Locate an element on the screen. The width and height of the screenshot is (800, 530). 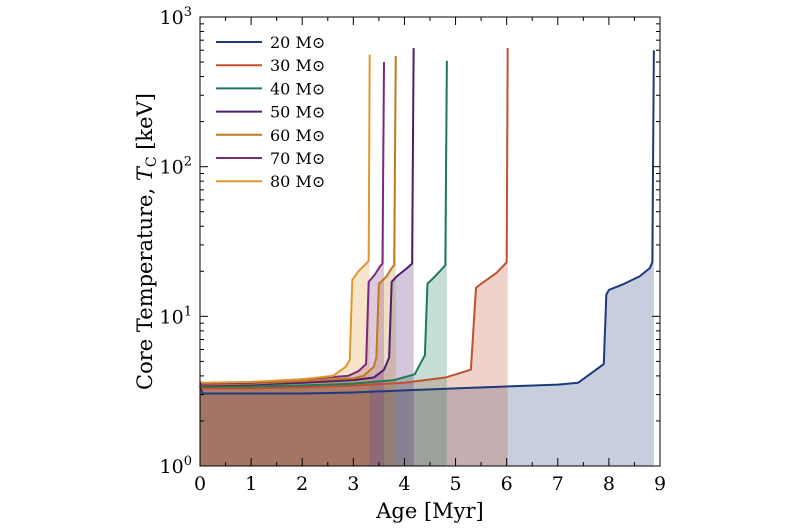
x-tick-label: 6 is located at coordinates (507, 484).